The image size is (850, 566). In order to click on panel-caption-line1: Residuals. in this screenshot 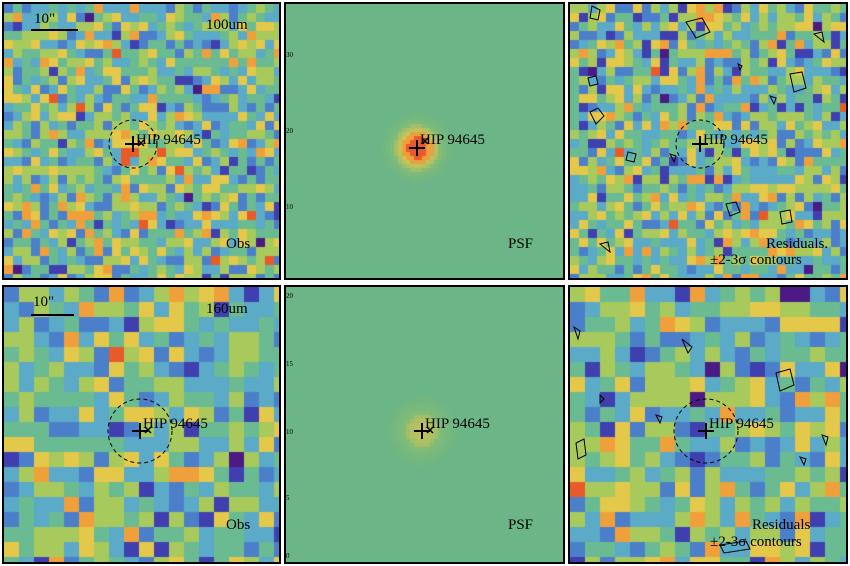, I will do `click(797, 244)`.